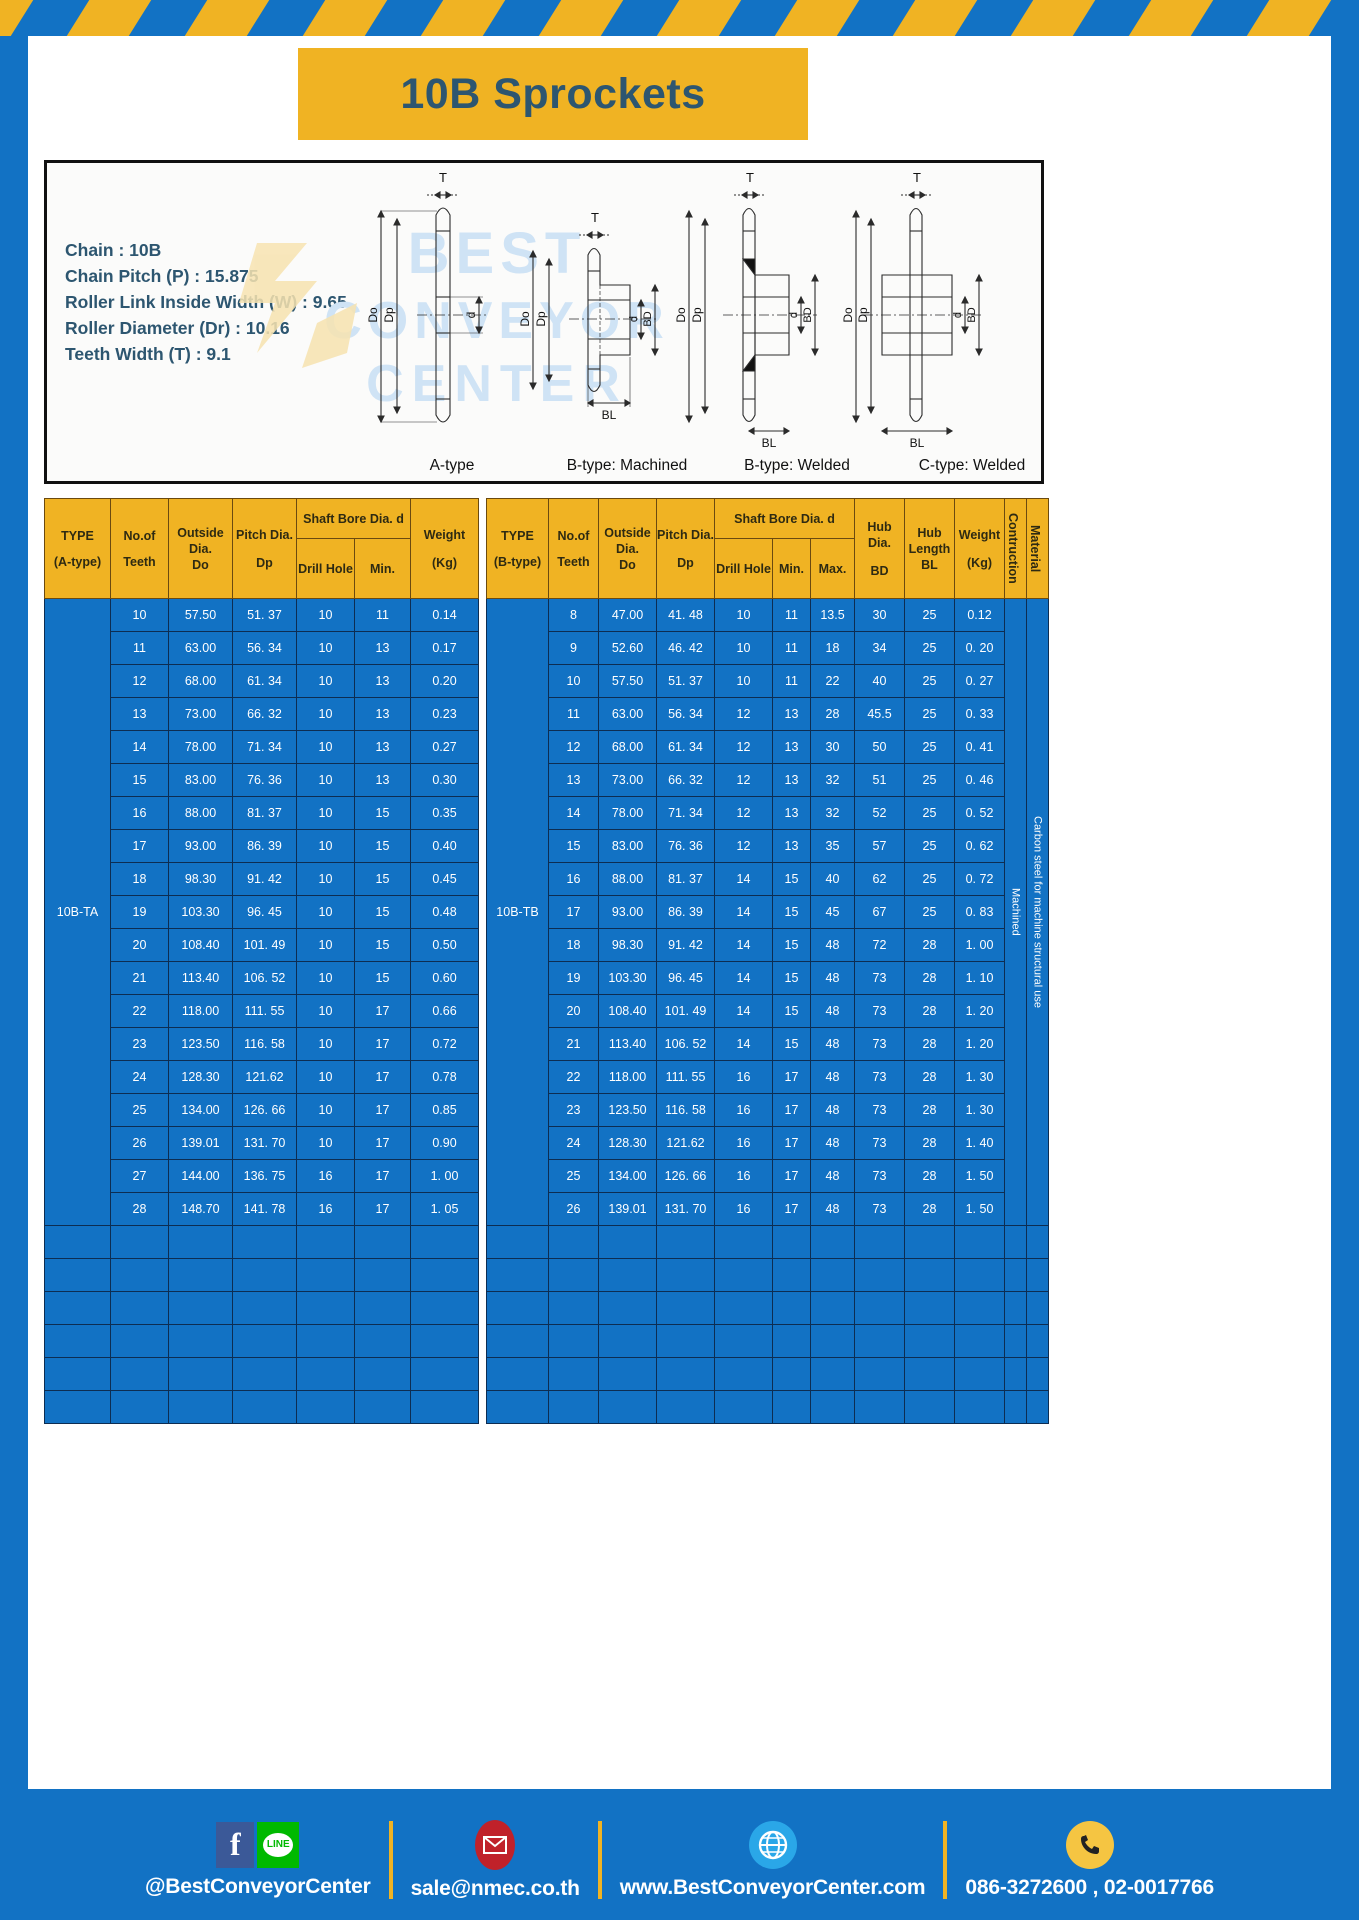 This screenshot has height=1920, width=1359. I want to click on line-icon: LINE, so click(278, 1844).